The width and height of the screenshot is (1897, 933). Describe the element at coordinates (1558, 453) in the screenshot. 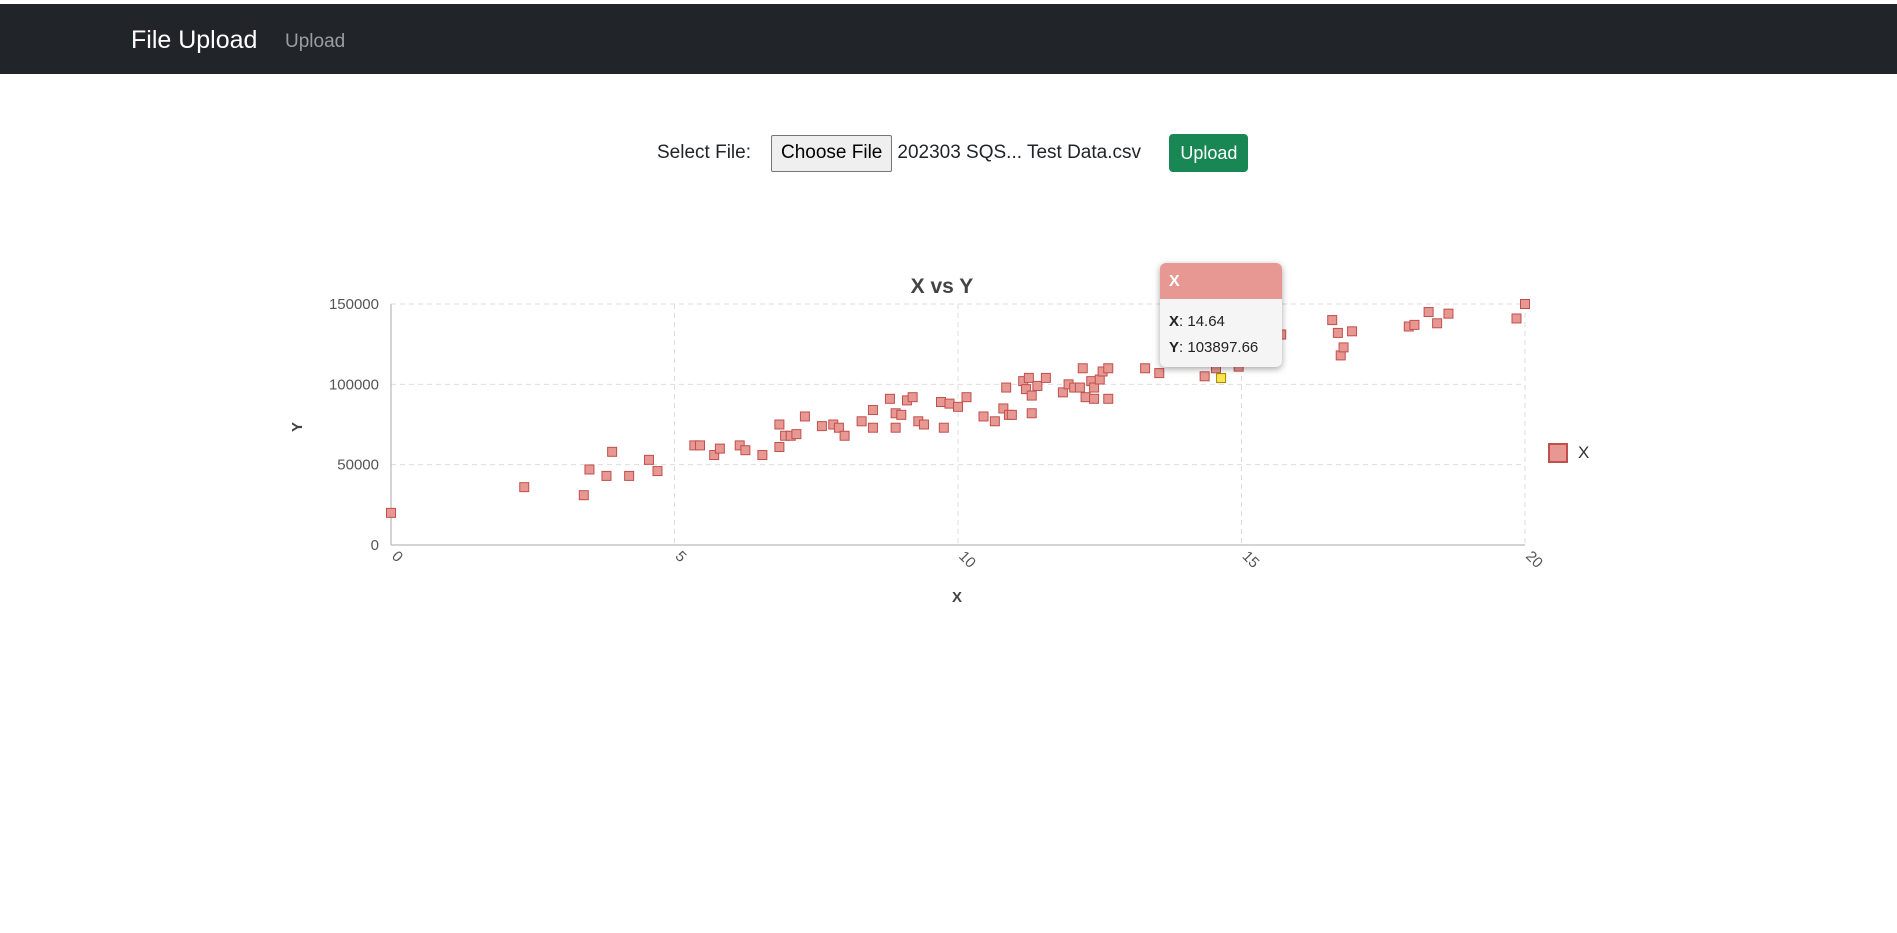

I see `legend-swatch` at that location.